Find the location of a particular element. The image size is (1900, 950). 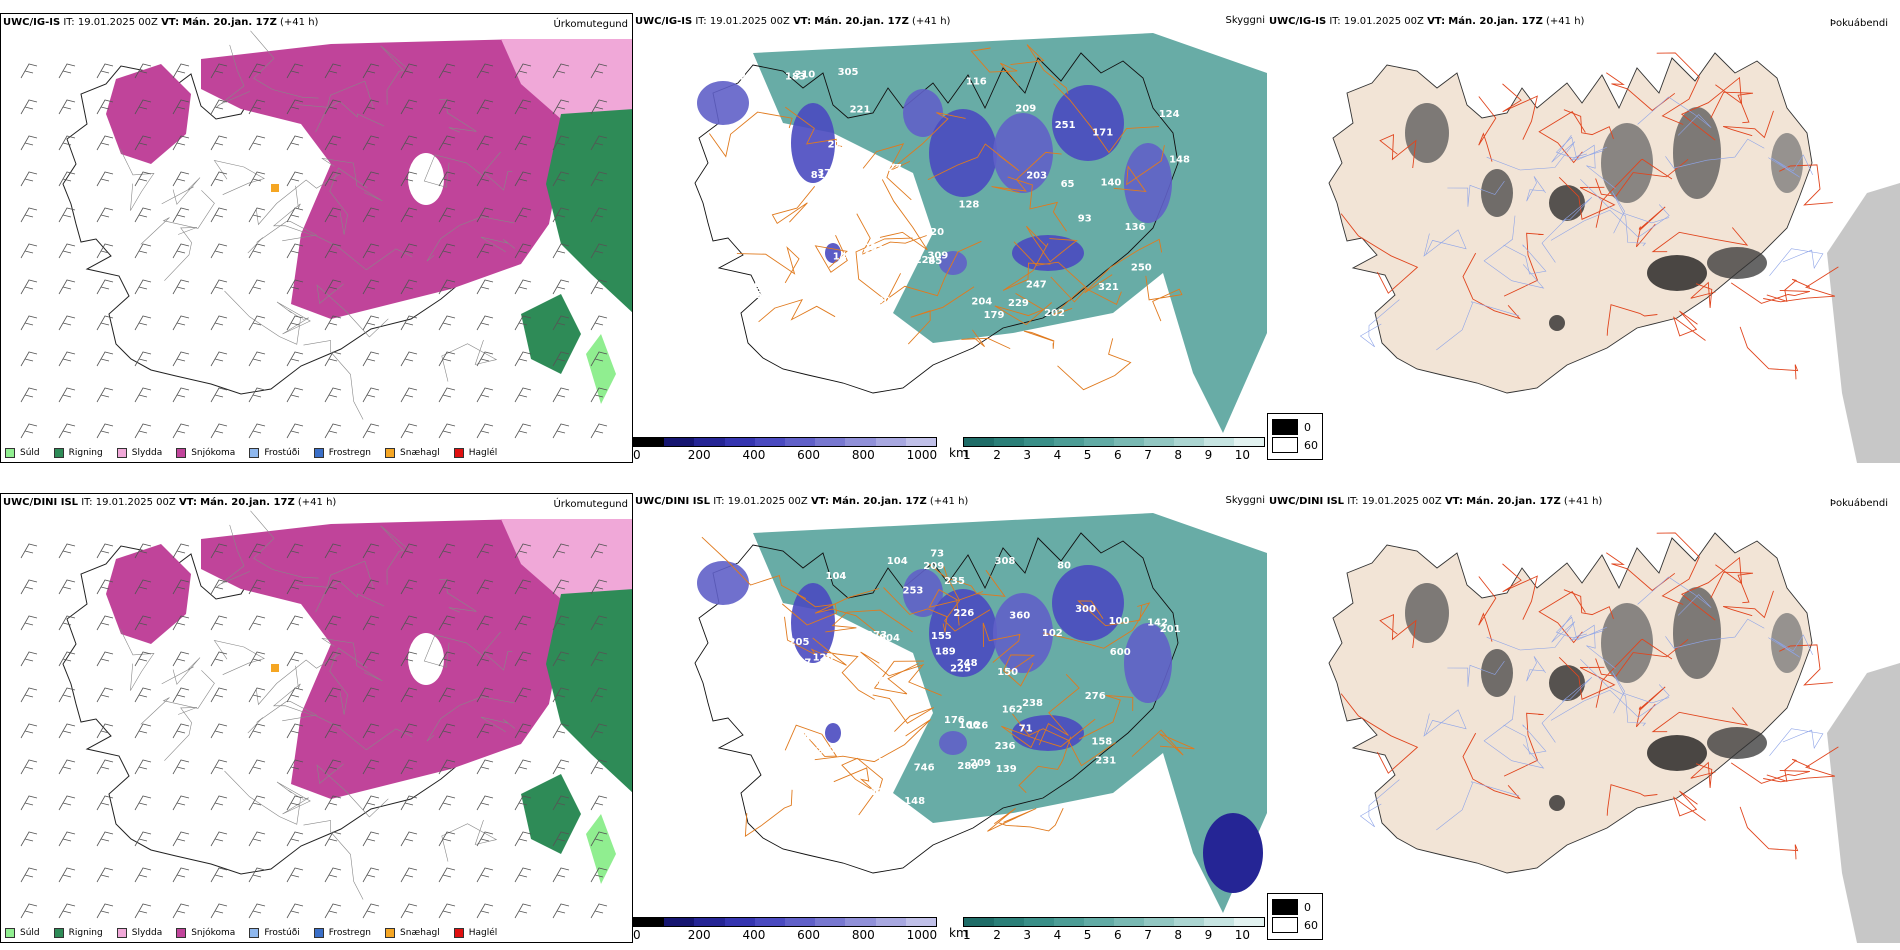

colorbar-ticks: 1 2 3 4 5 6 7 8 9 10 is located at coordinates (1114, 454).